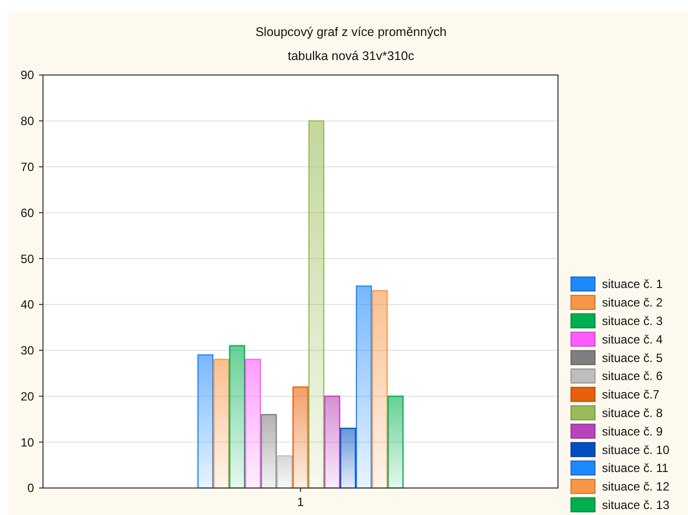 This screenshot has height=515, width=688. I want to click on legend-label: situace č. 13, so click(636, 505).